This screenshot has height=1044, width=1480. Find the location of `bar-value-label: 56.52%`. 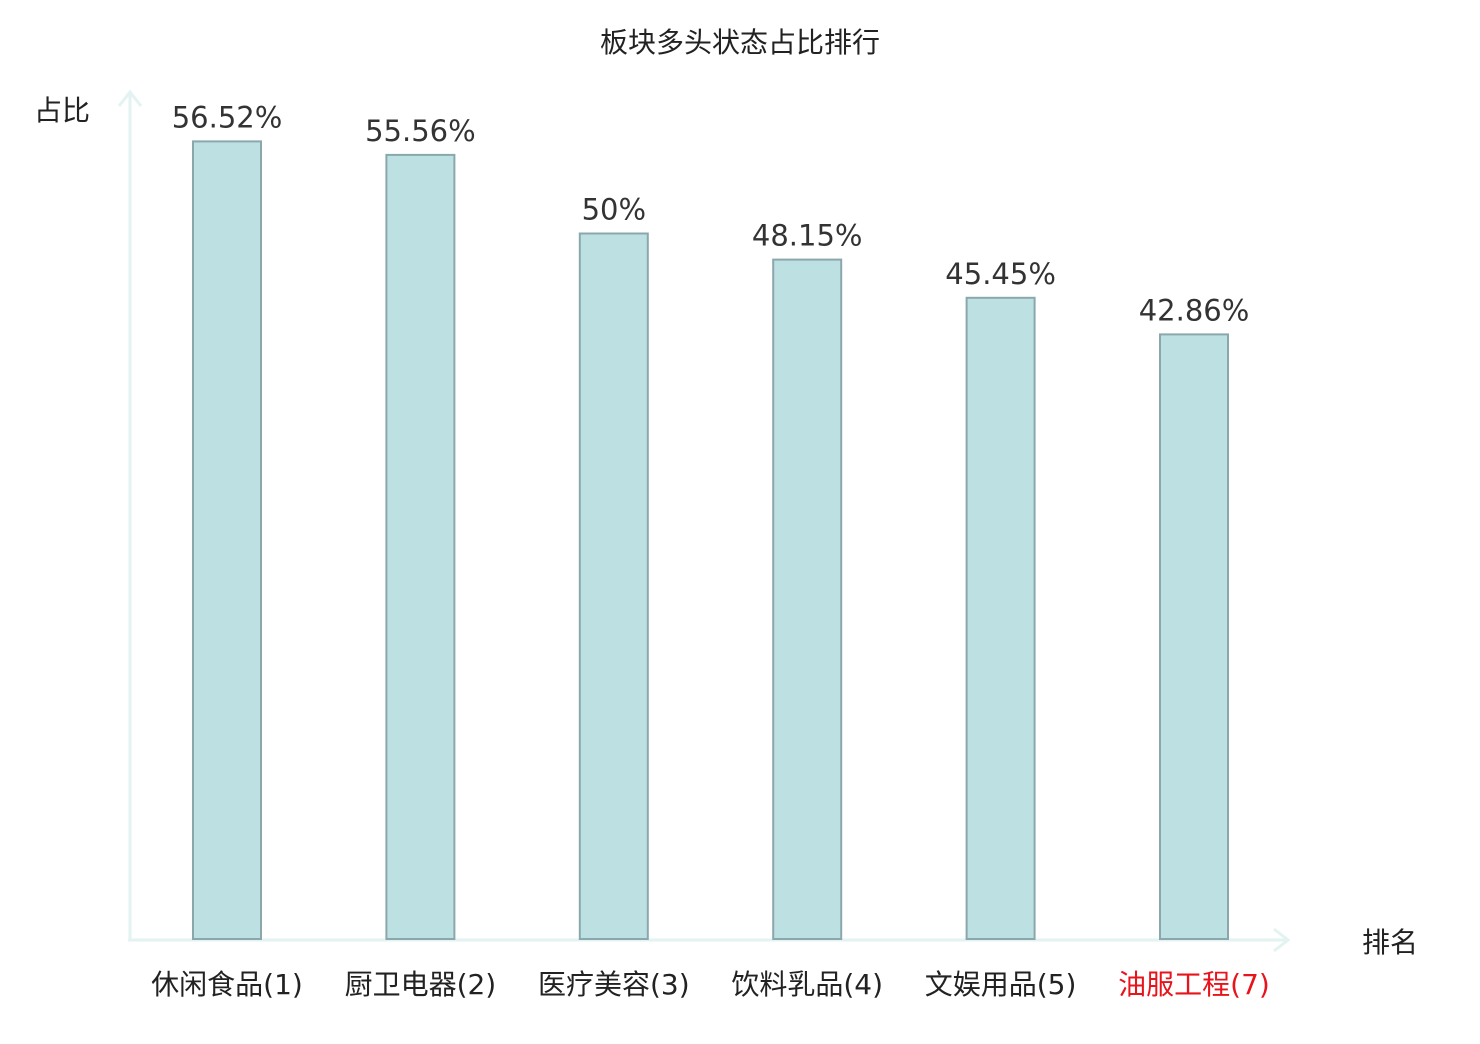

bar-value-label: 56.52% is located at coordinates (227, 117).